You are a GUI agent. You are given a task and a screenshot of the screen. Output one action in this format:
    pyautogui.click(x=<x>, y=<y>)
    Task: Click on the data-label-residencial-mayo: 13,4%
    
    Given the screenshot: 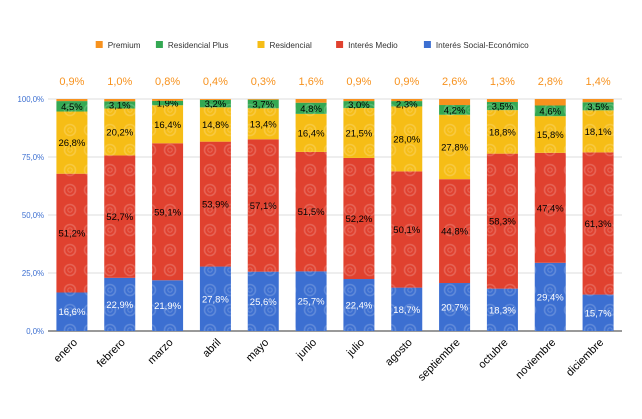 What is the action you would take?
    pyautogui.click(x=263, y=124)
    